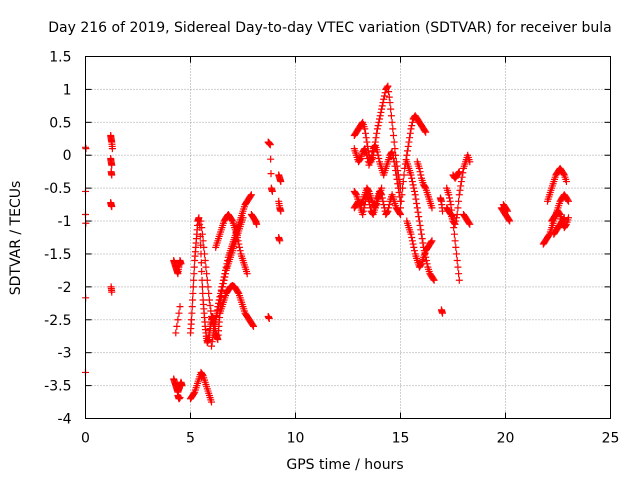 The width and height of the screenshot is (640, 480). I want to click on series-t18, so click(420, 221).